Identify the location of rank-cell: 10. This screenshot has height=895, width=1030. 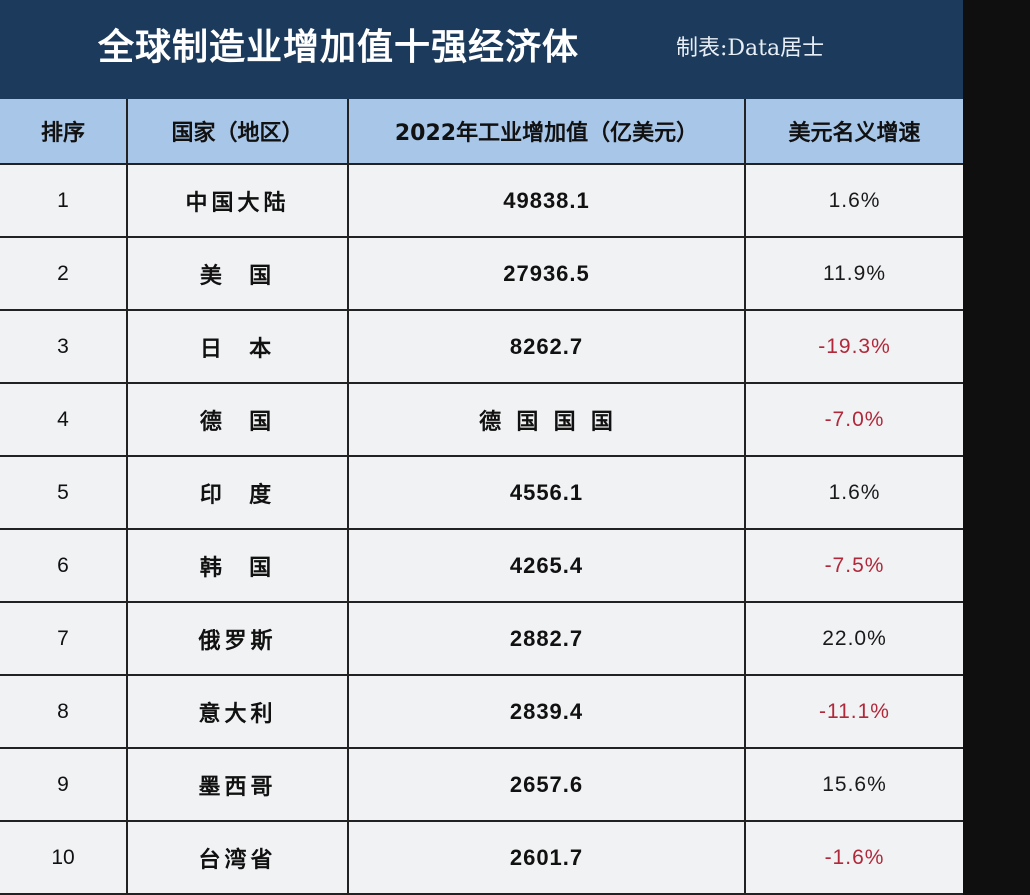
(64, 857).